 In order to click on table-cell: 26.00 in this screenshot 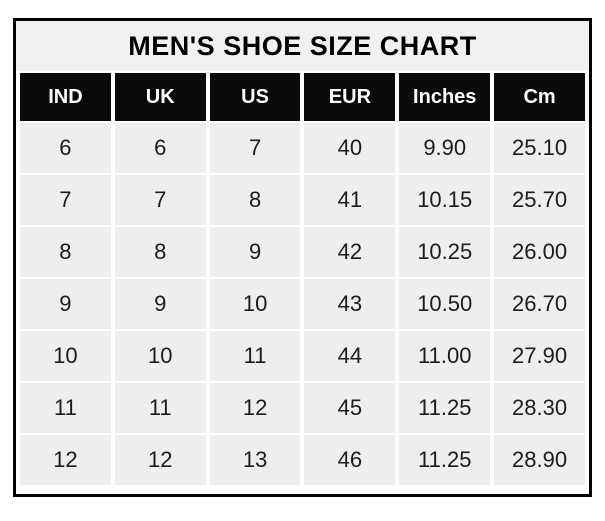, I will do `click(539, 252)`.